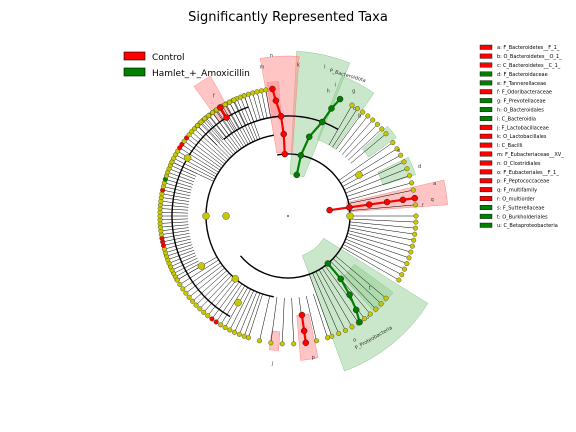 The width and height of the screenshot is (576, 432). What do you see at coordinates (368, 317) in the screenshot?
I see `clade-letter-s: s` at bounding box center [368, 317].